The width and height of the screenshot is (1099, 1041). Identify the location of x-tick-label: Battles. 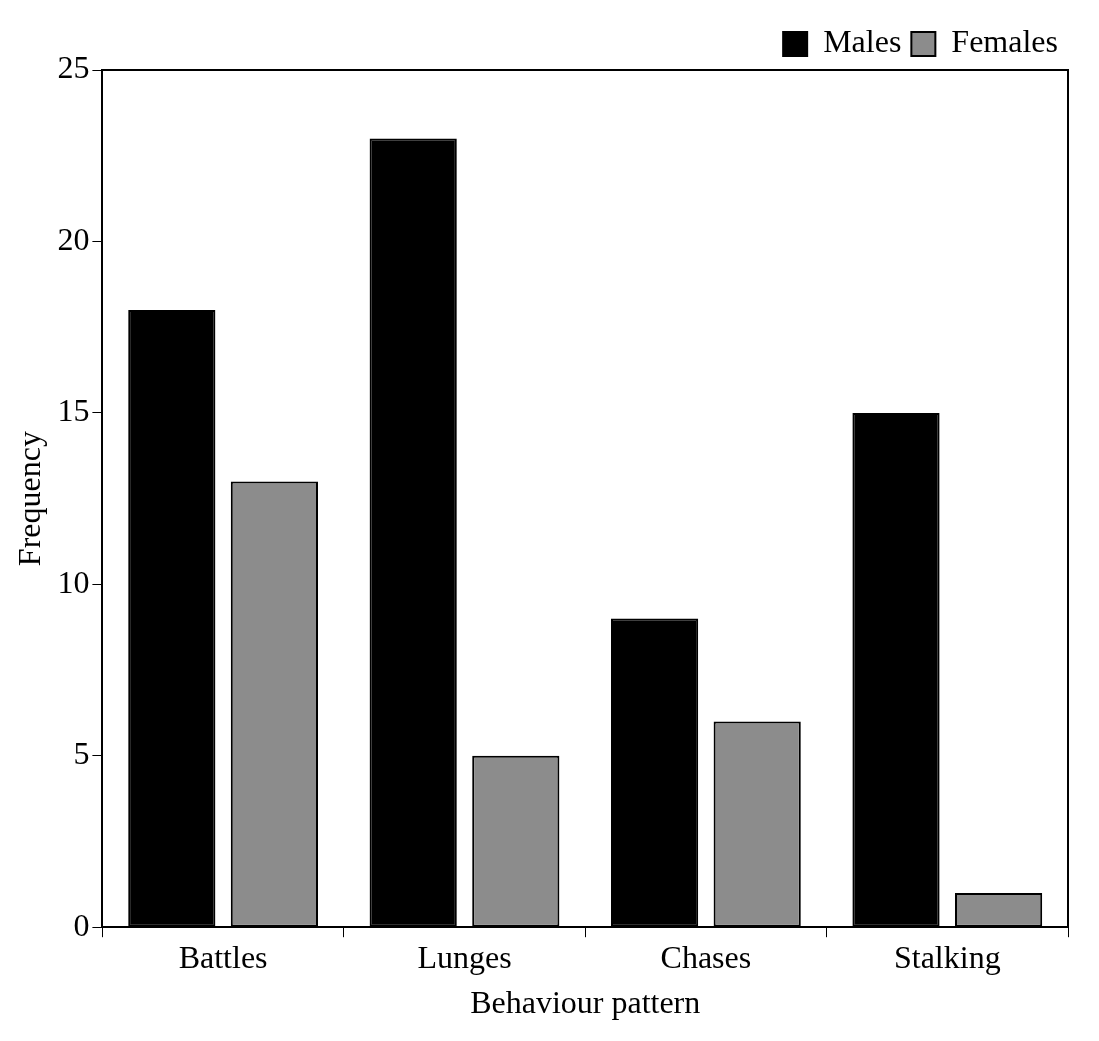
(223, 956).